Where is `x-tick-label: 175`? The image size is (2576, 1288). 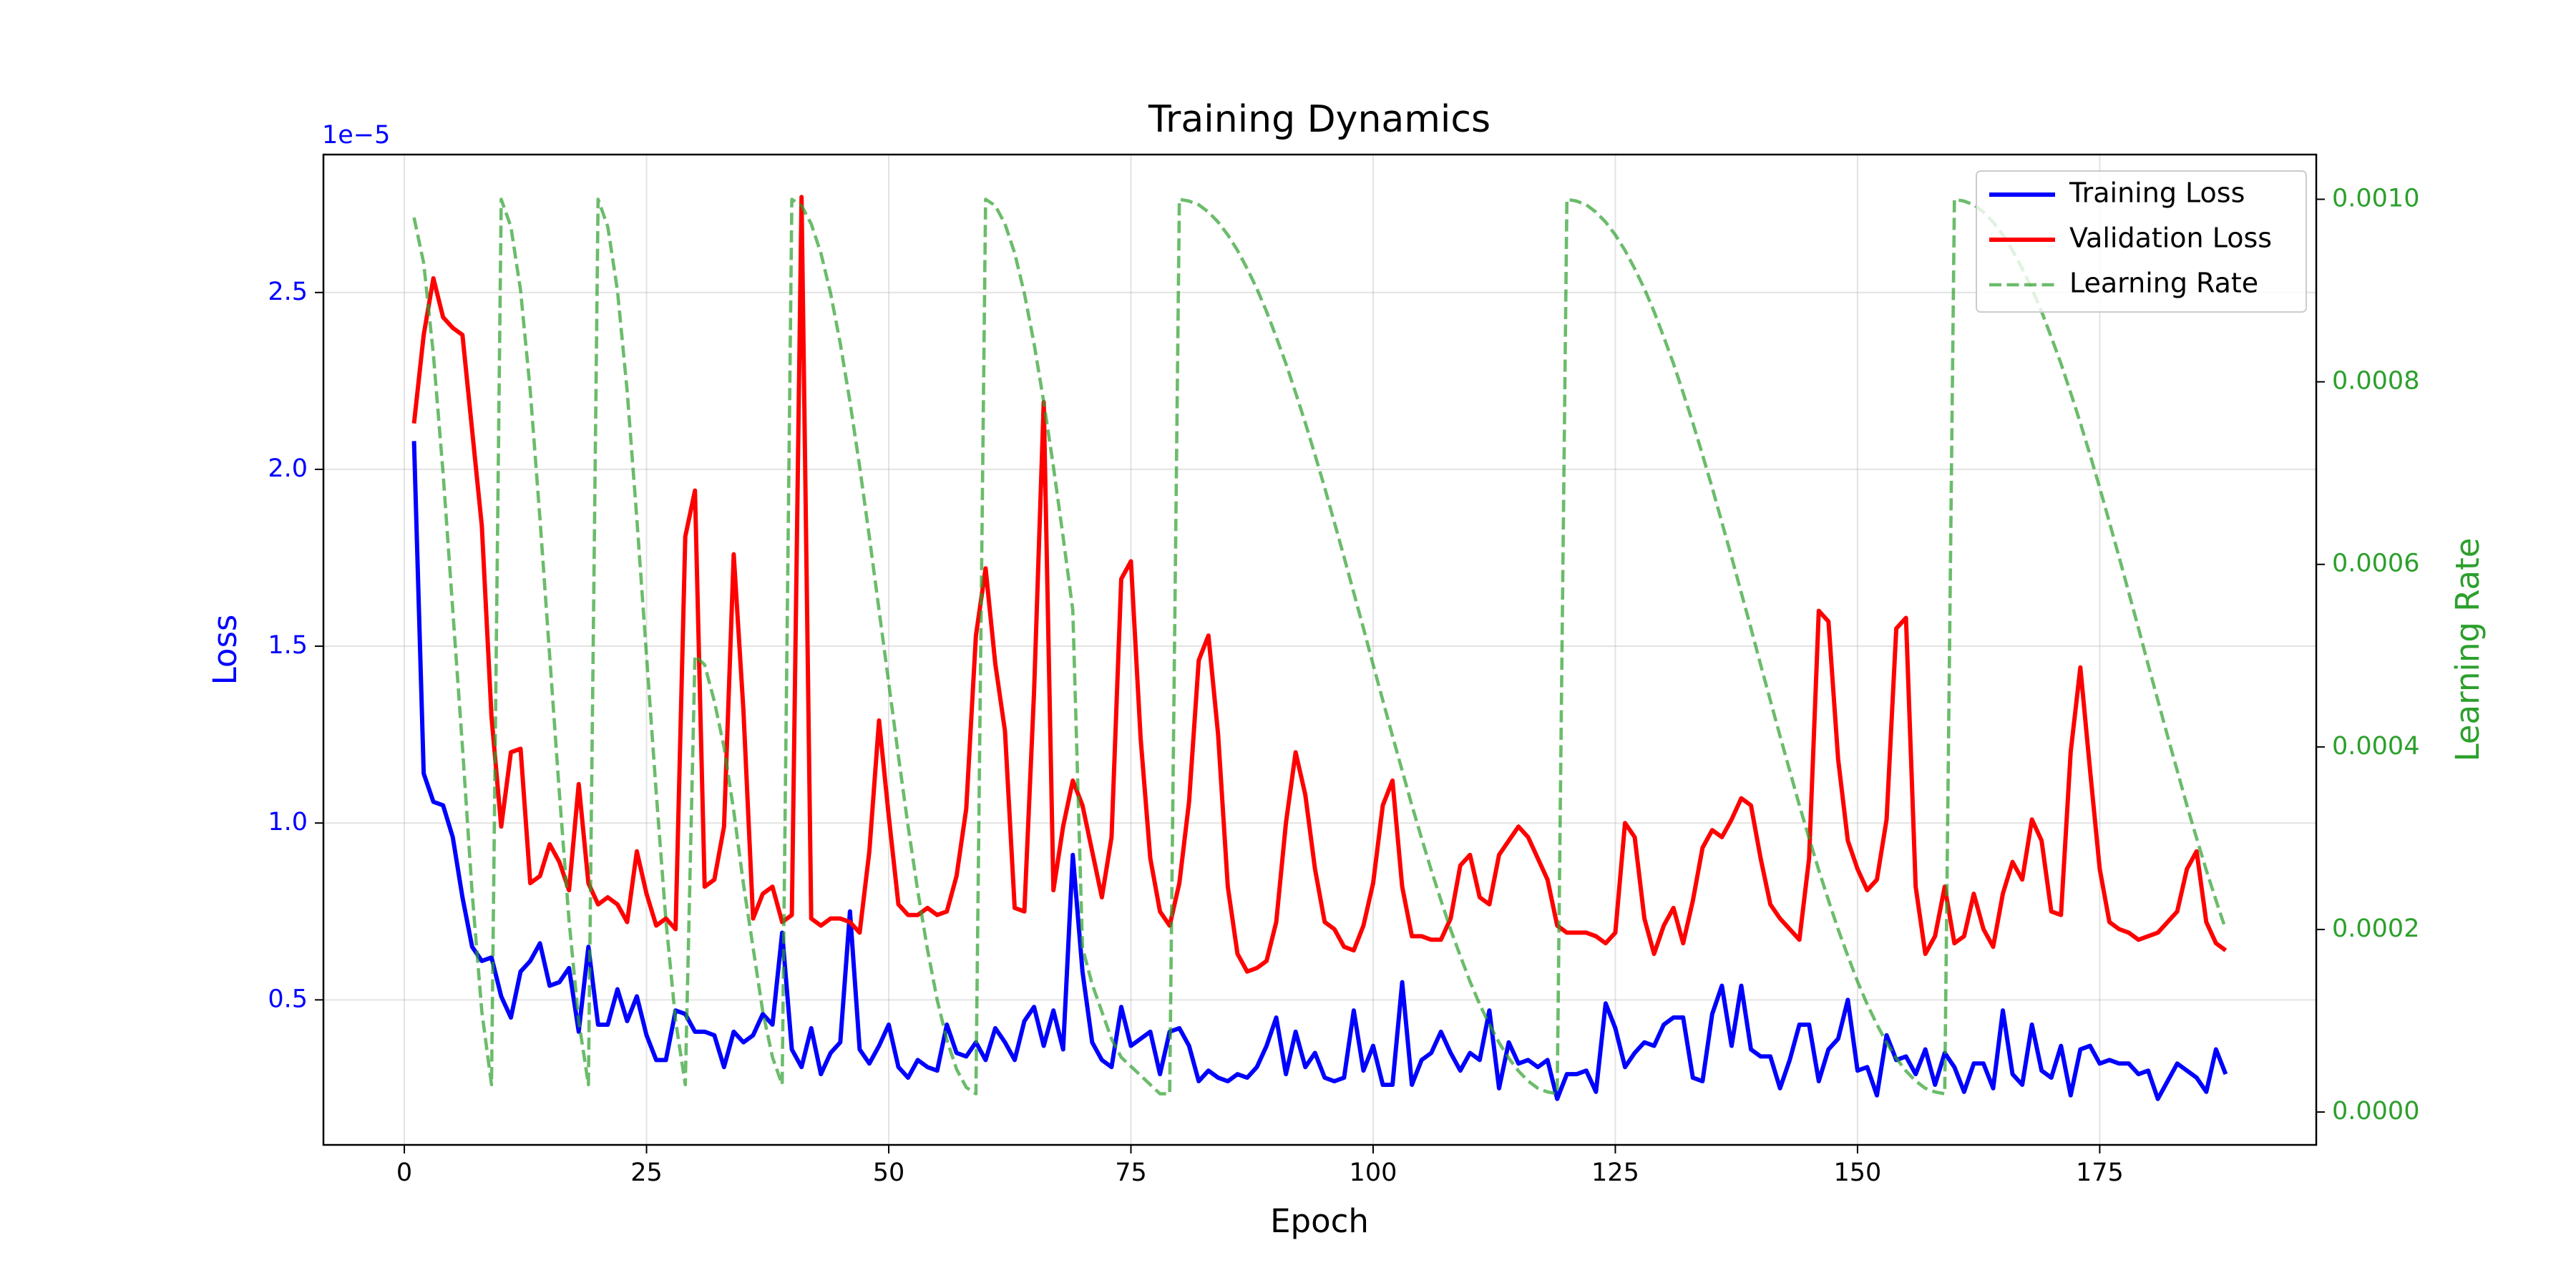
x-tick-label: 175 is located at coordinates (2100, 1172).